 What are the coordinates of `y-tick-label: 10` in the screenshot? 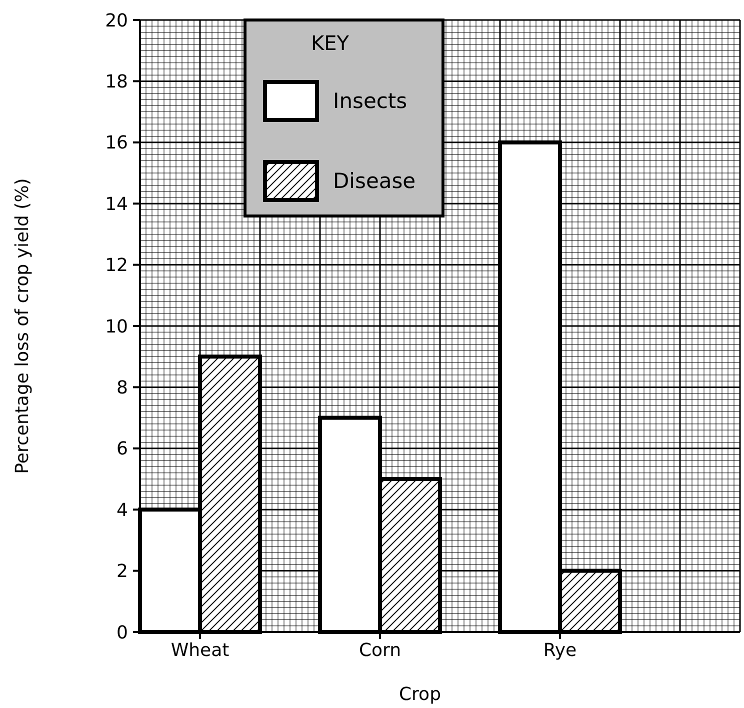 It's located at (116, 327).